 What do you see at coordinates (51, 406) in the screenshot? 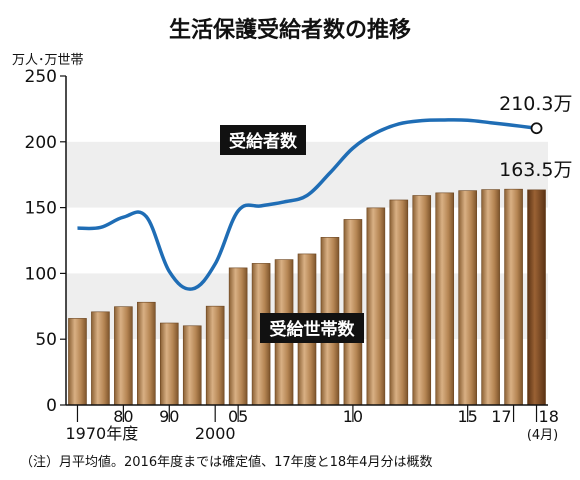
I see `y-tick-label-0: 0` at bounding box center [51, 406].